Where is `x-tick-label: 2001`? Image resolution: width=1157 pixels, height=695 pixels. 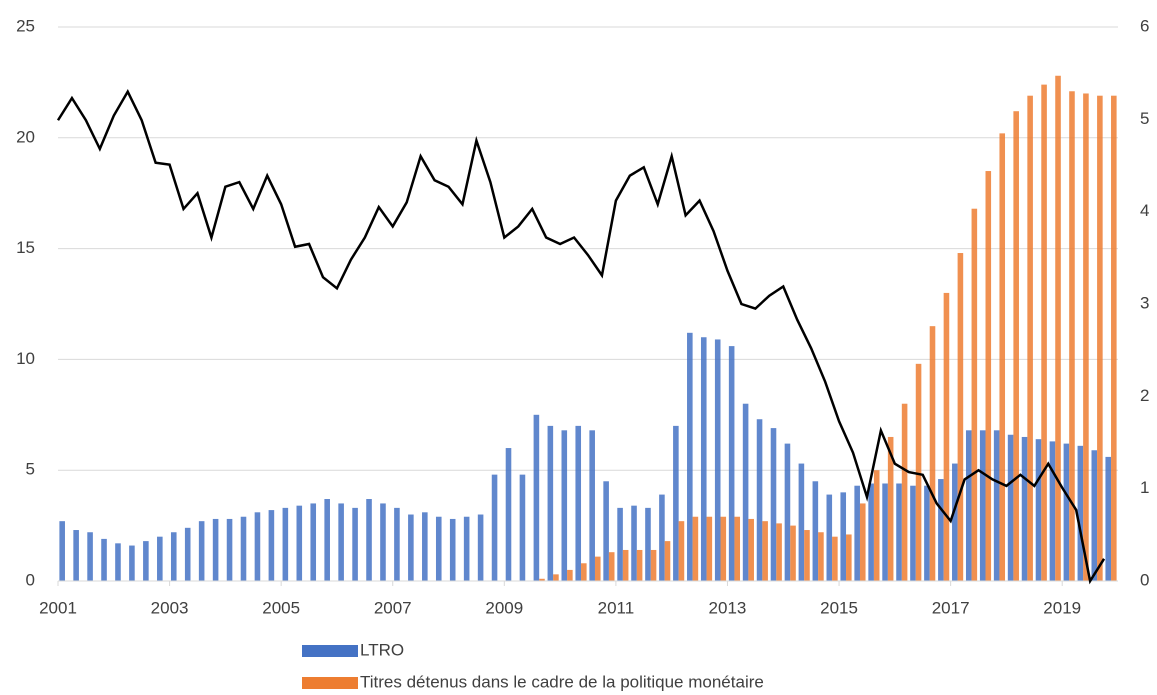
x-tick-label: 2001 is located at coordinates (58, 607).